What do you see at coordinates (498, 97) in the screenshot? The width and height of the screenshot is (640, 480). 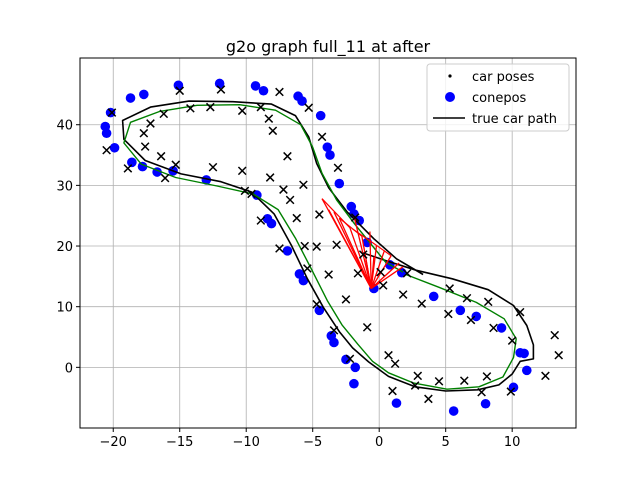 I see `legend: car poses conepos true car path` at bounding box center [498, 97].